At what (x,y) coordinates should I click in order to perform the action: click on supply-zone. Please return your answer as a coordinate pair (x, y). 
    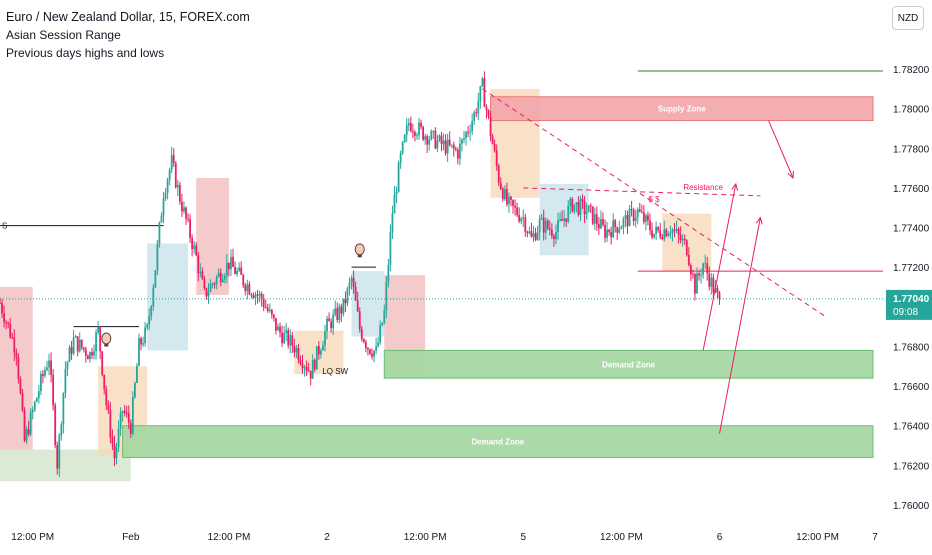
    Looking at the image, I should click on (682, 109).